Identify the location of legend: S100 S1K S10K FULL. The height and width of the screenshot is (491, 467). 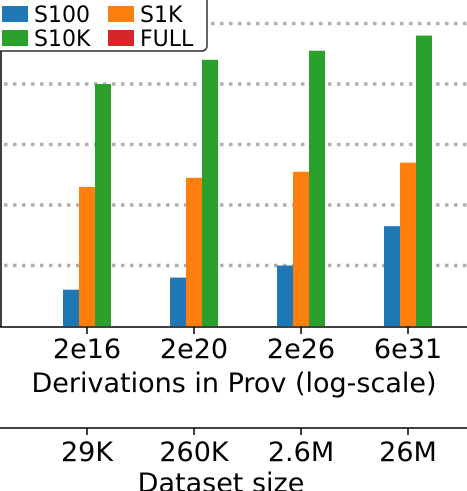
(104, 26).